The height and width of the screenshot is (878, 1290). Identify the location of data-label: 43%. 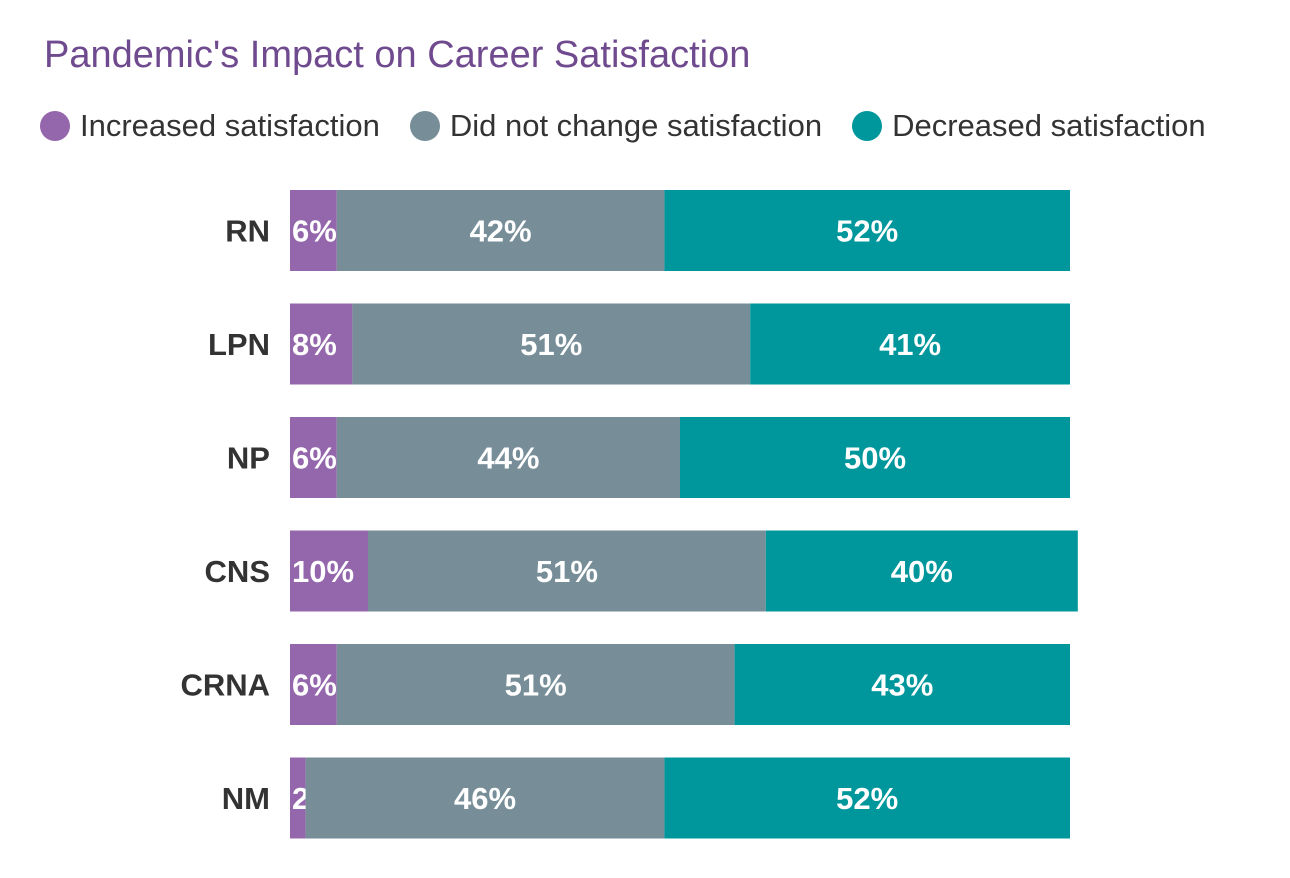
(902, 685).